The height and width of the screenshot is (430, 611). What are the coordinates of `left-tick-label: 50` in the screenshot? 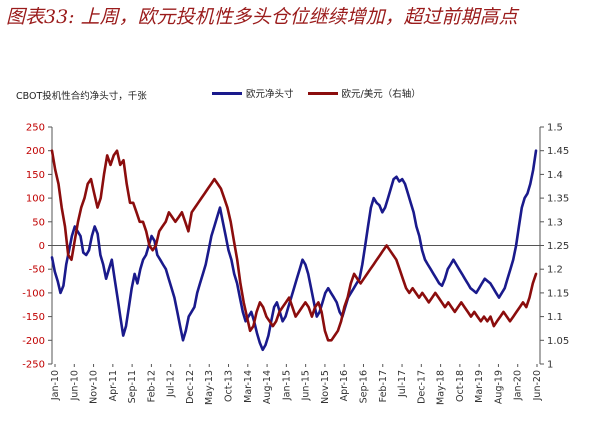 It's located at (38, 222).